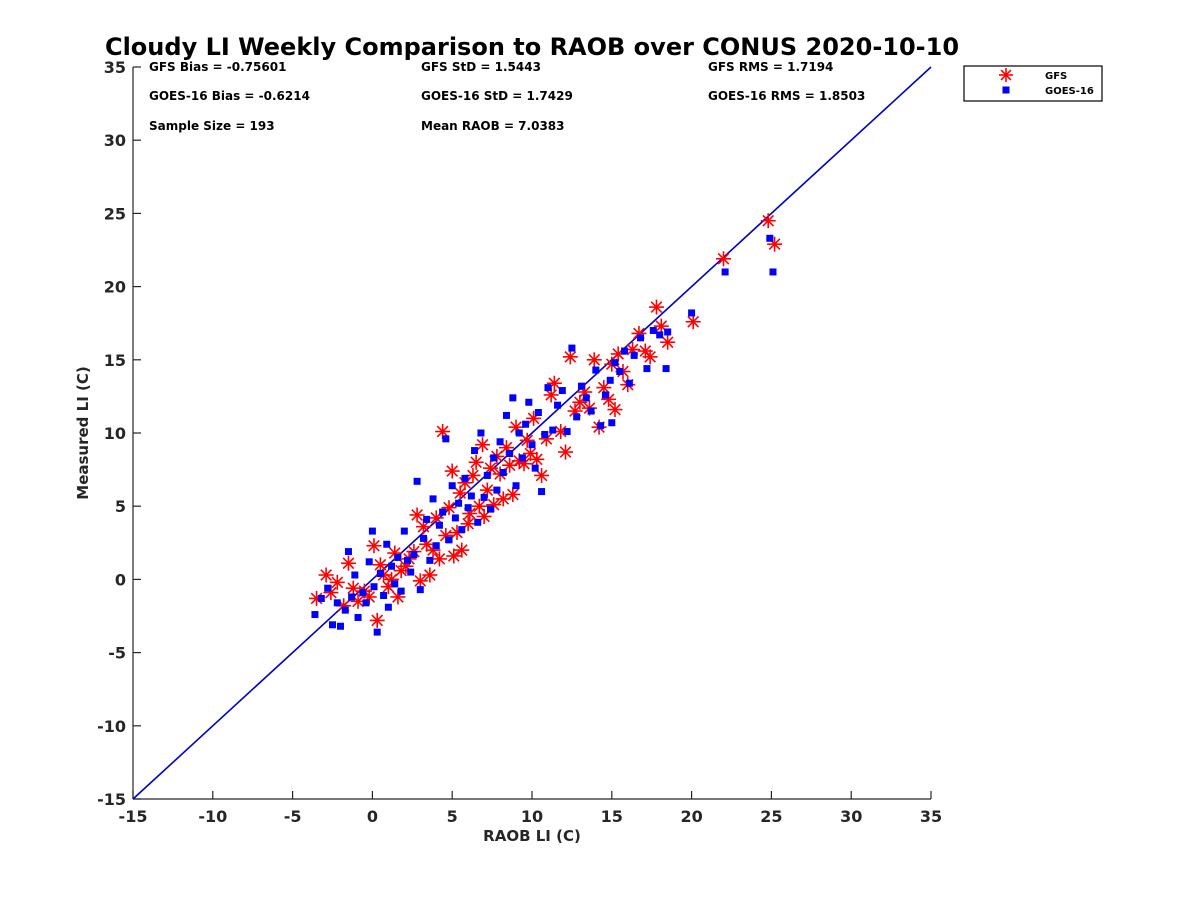  Describe the element at coordinates (120, 506) in the screenshot. I see `y-tick-label: 5` at that location.